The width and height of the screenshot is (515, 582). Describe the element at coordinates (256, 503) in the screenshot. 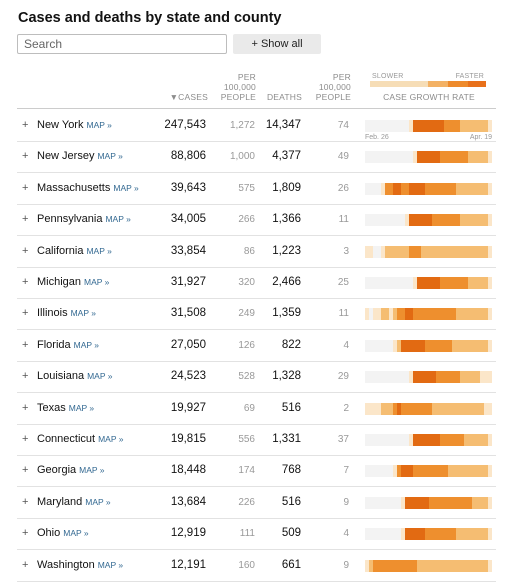

I see `table-row: + Maryland MAP » 13,684 226 516 9` at that location.